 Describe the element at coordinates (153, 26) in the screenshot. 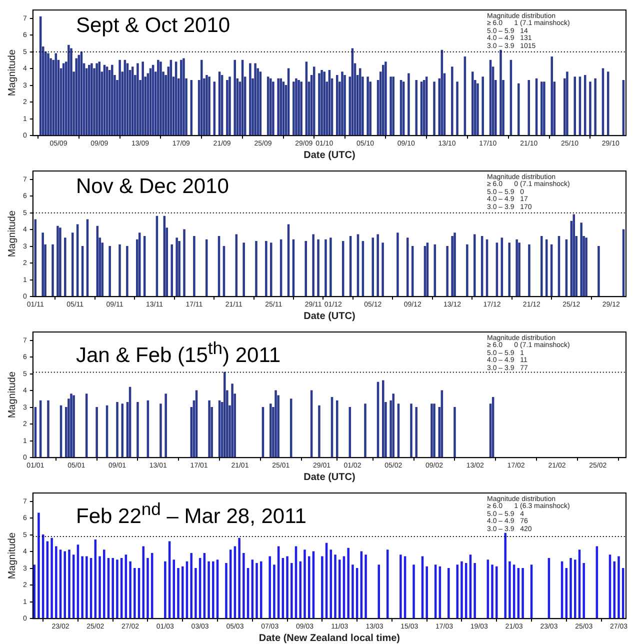

I see `chart-title: Sept & Oct 2010` at that location.